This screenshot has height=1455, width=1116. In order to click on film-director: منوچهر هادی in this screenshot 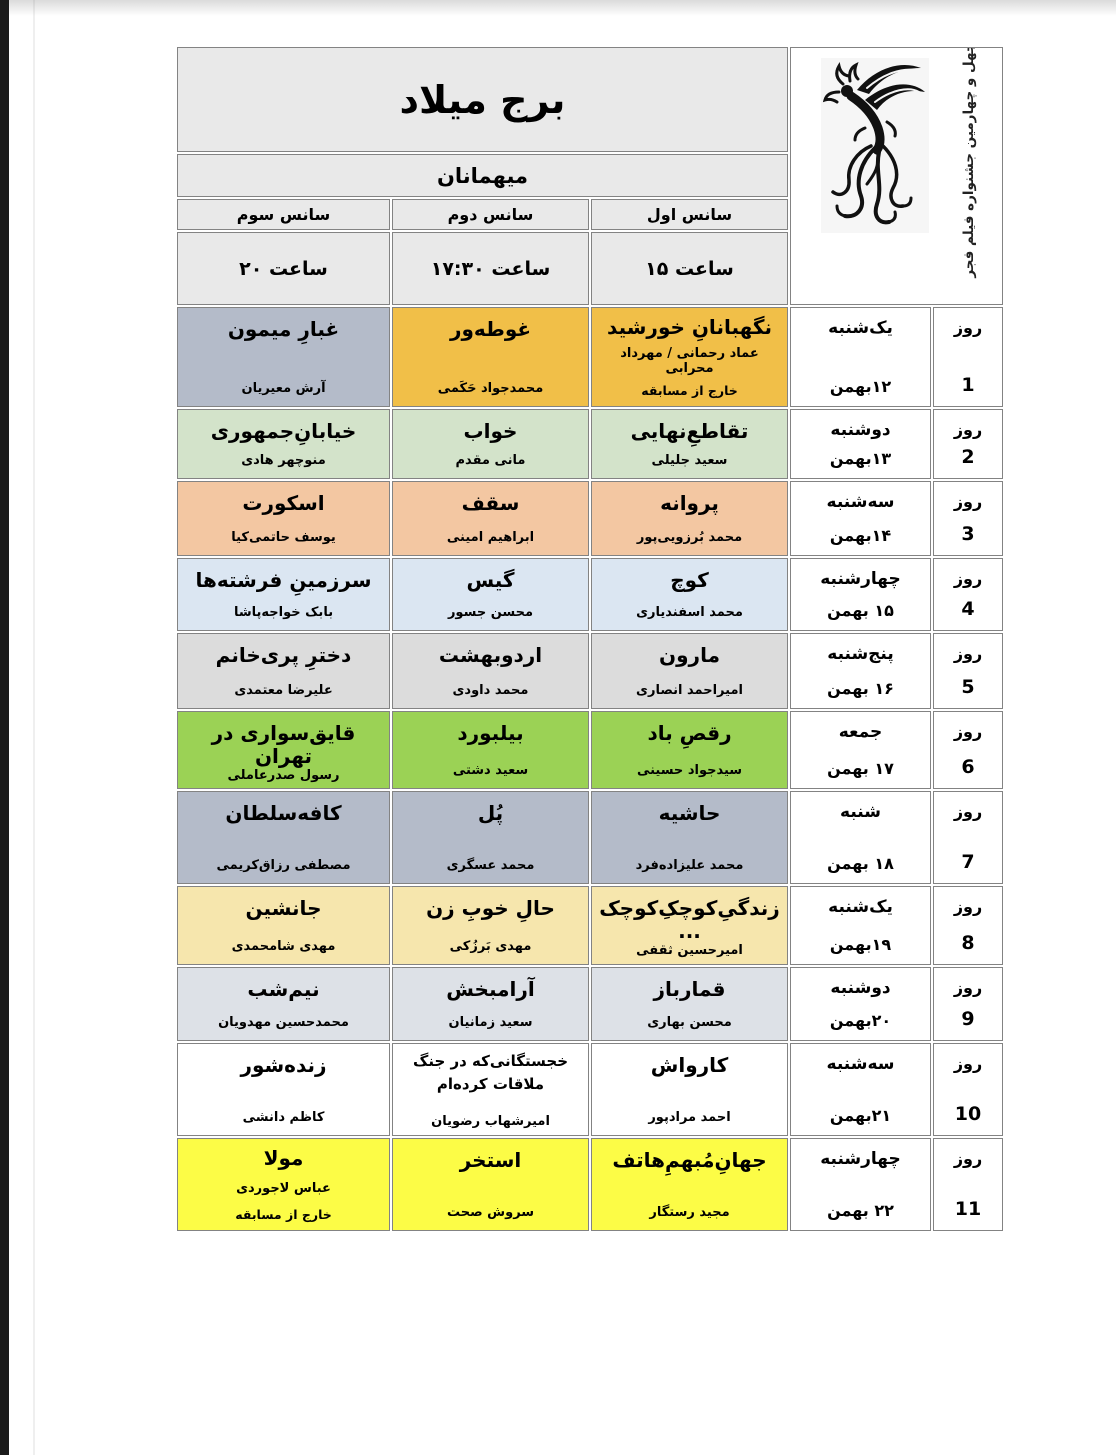, I will do `click(283, 460)`.